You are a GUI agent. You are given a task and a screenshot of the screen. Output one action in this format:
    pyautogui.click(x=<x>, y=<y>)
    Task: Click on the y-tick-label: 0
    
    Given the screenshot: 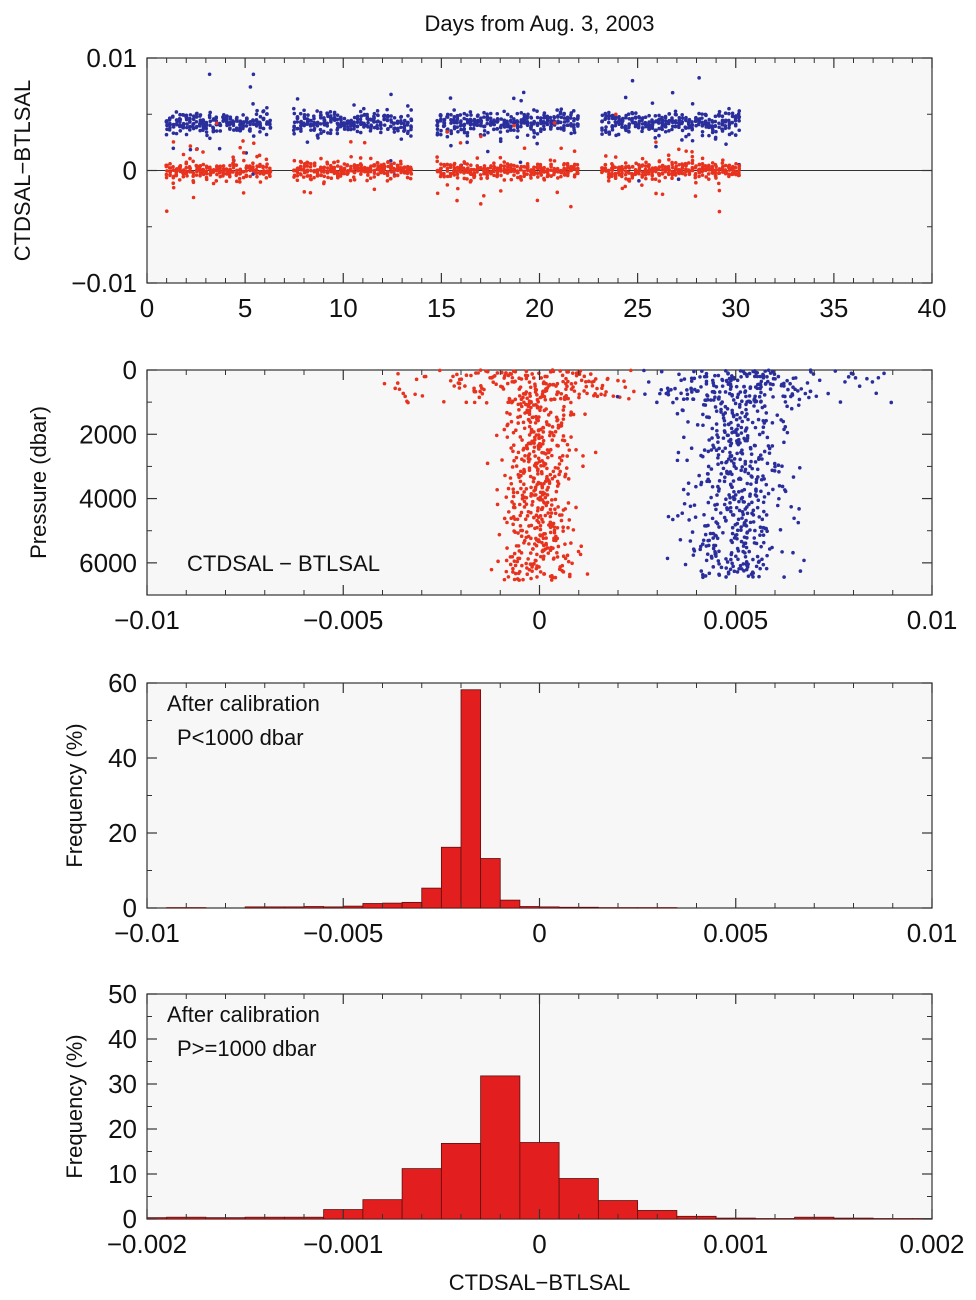 What is the action you would take?
    pyautogui.click(x=130, y=1219)
    